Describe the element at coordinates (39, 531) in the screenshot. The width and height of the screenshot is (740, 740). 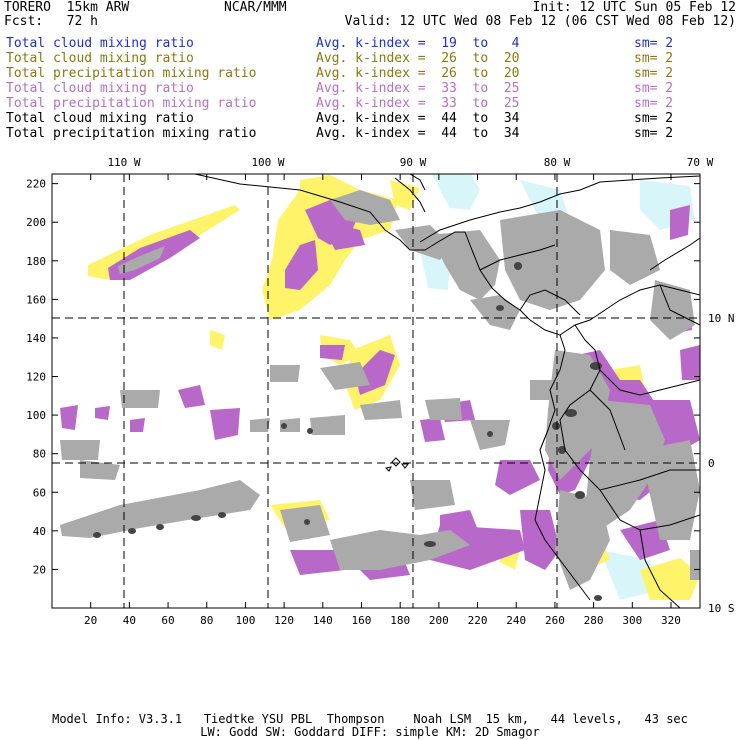
I see `y-tick-label: 40` at that location.